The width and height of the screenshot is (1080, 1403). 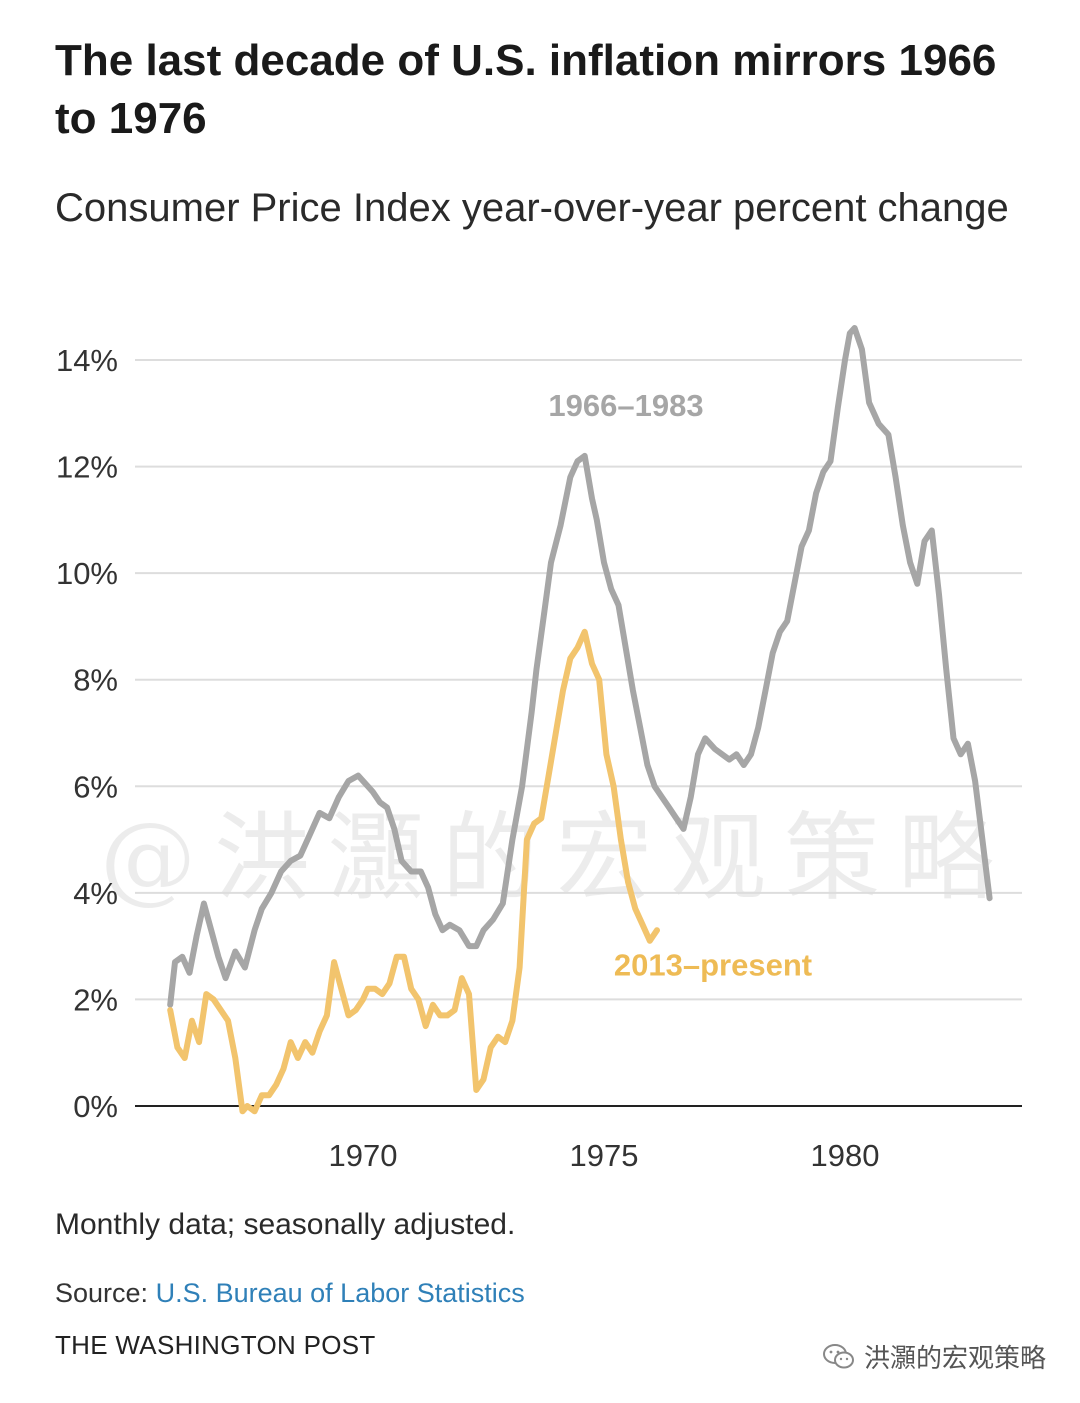 I want to click on x-tick-label: 1980, so click(x=845, y=1155).